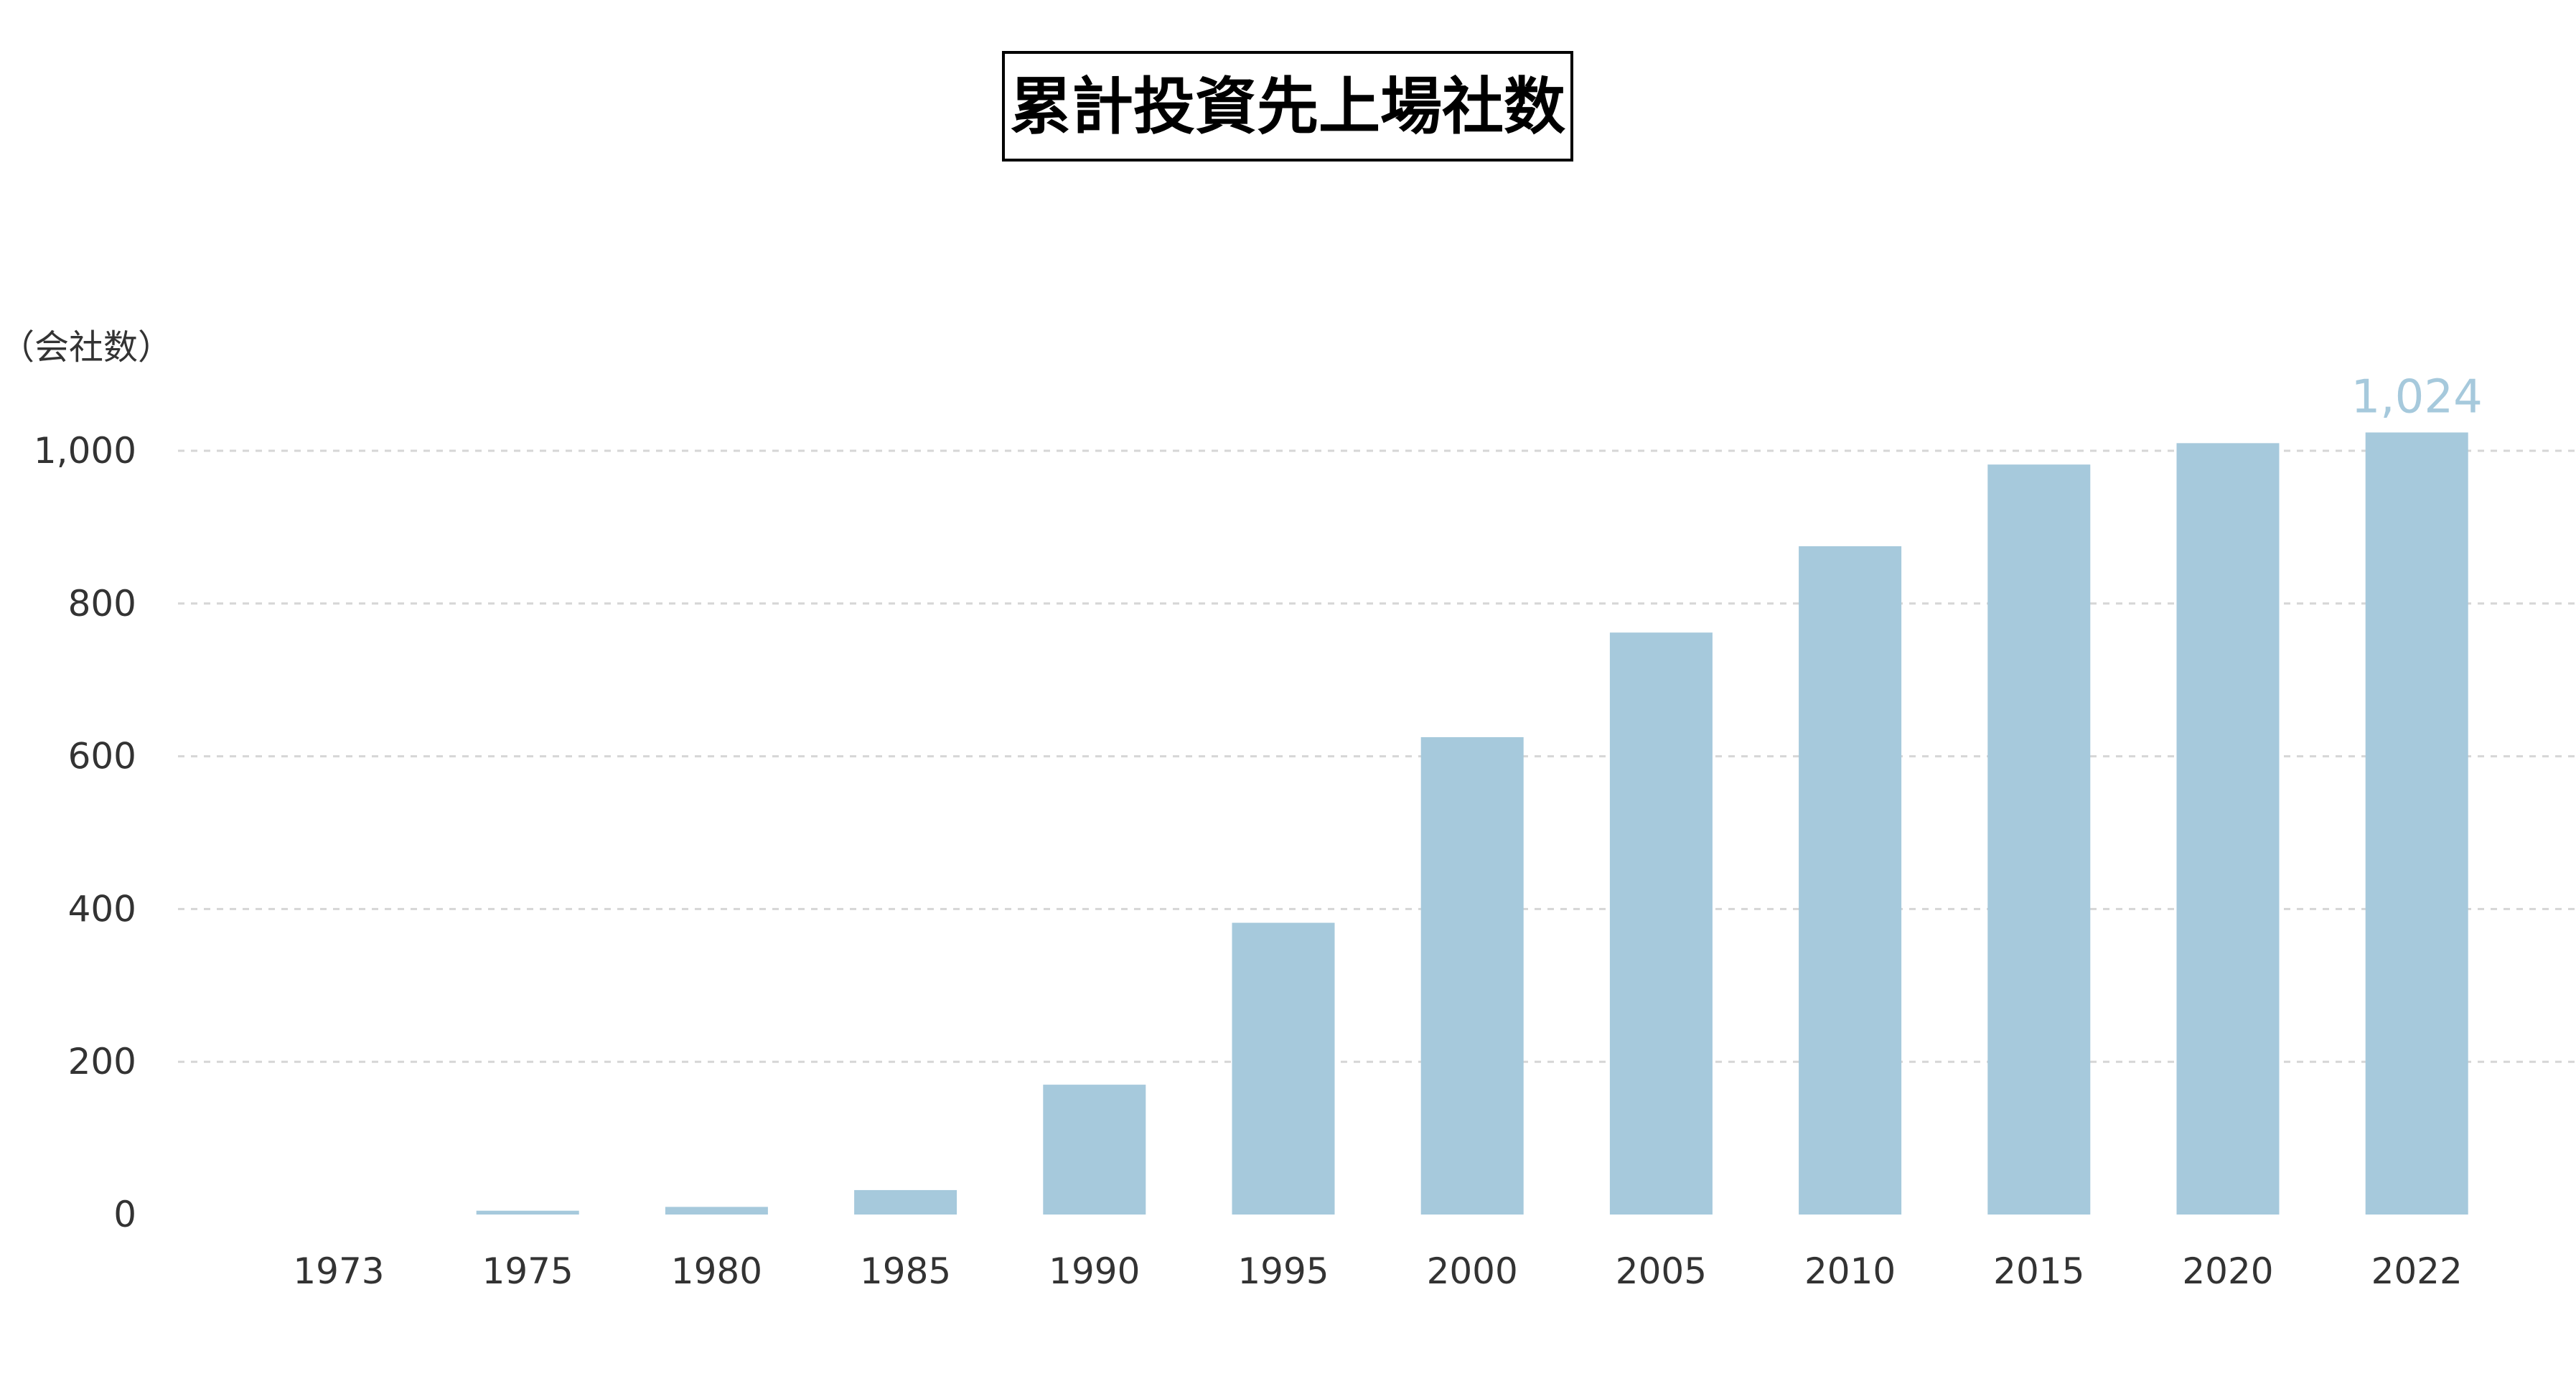 Image resolution: width=2576 pixels, height=1399 pixels. I want to click on y-axis-ticks: 0 200 400 600 800 1,000, so click(85, 832).